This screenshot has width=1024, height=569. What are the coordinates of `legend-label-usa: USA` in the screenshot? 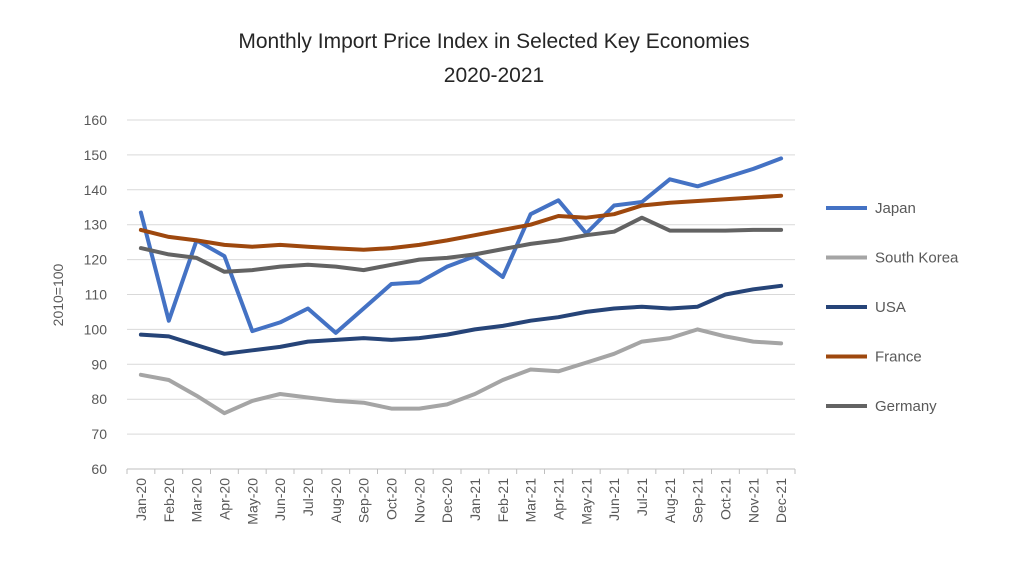 It's located at (890, 307).